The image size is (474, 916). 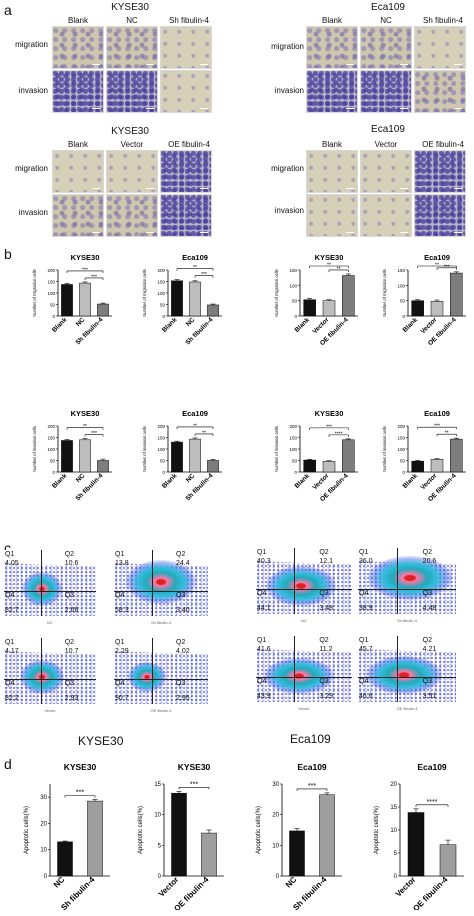 What do you see at coordinates (407, 708) in the screenshot?
I see `flow-plot-caption: OE fibulin-4` at bounding box center [407, 708].